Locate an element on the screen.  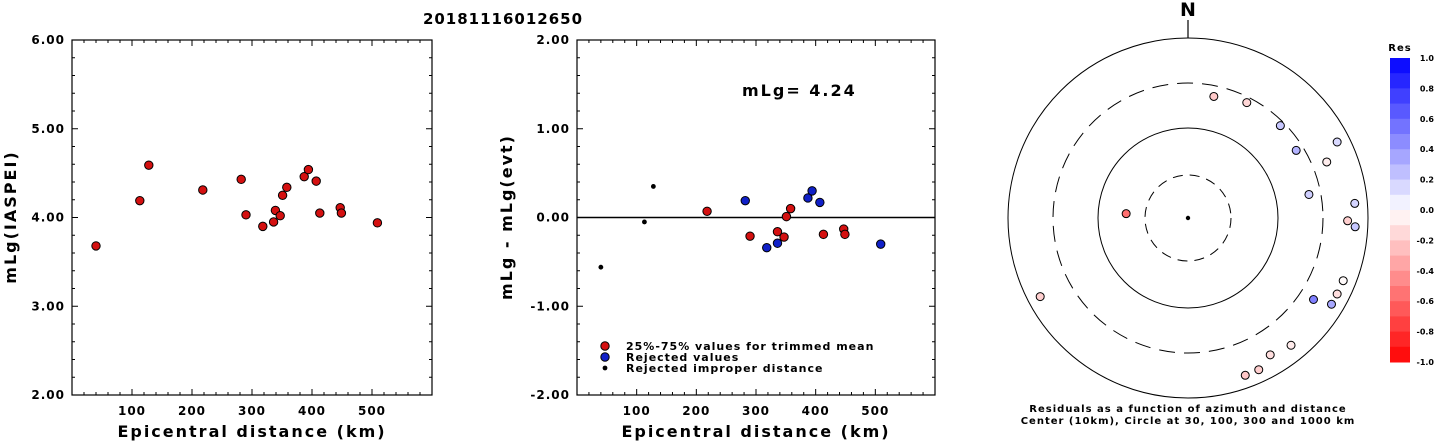
y-tick-label: 0.00 is located at coordinates (553, 218).